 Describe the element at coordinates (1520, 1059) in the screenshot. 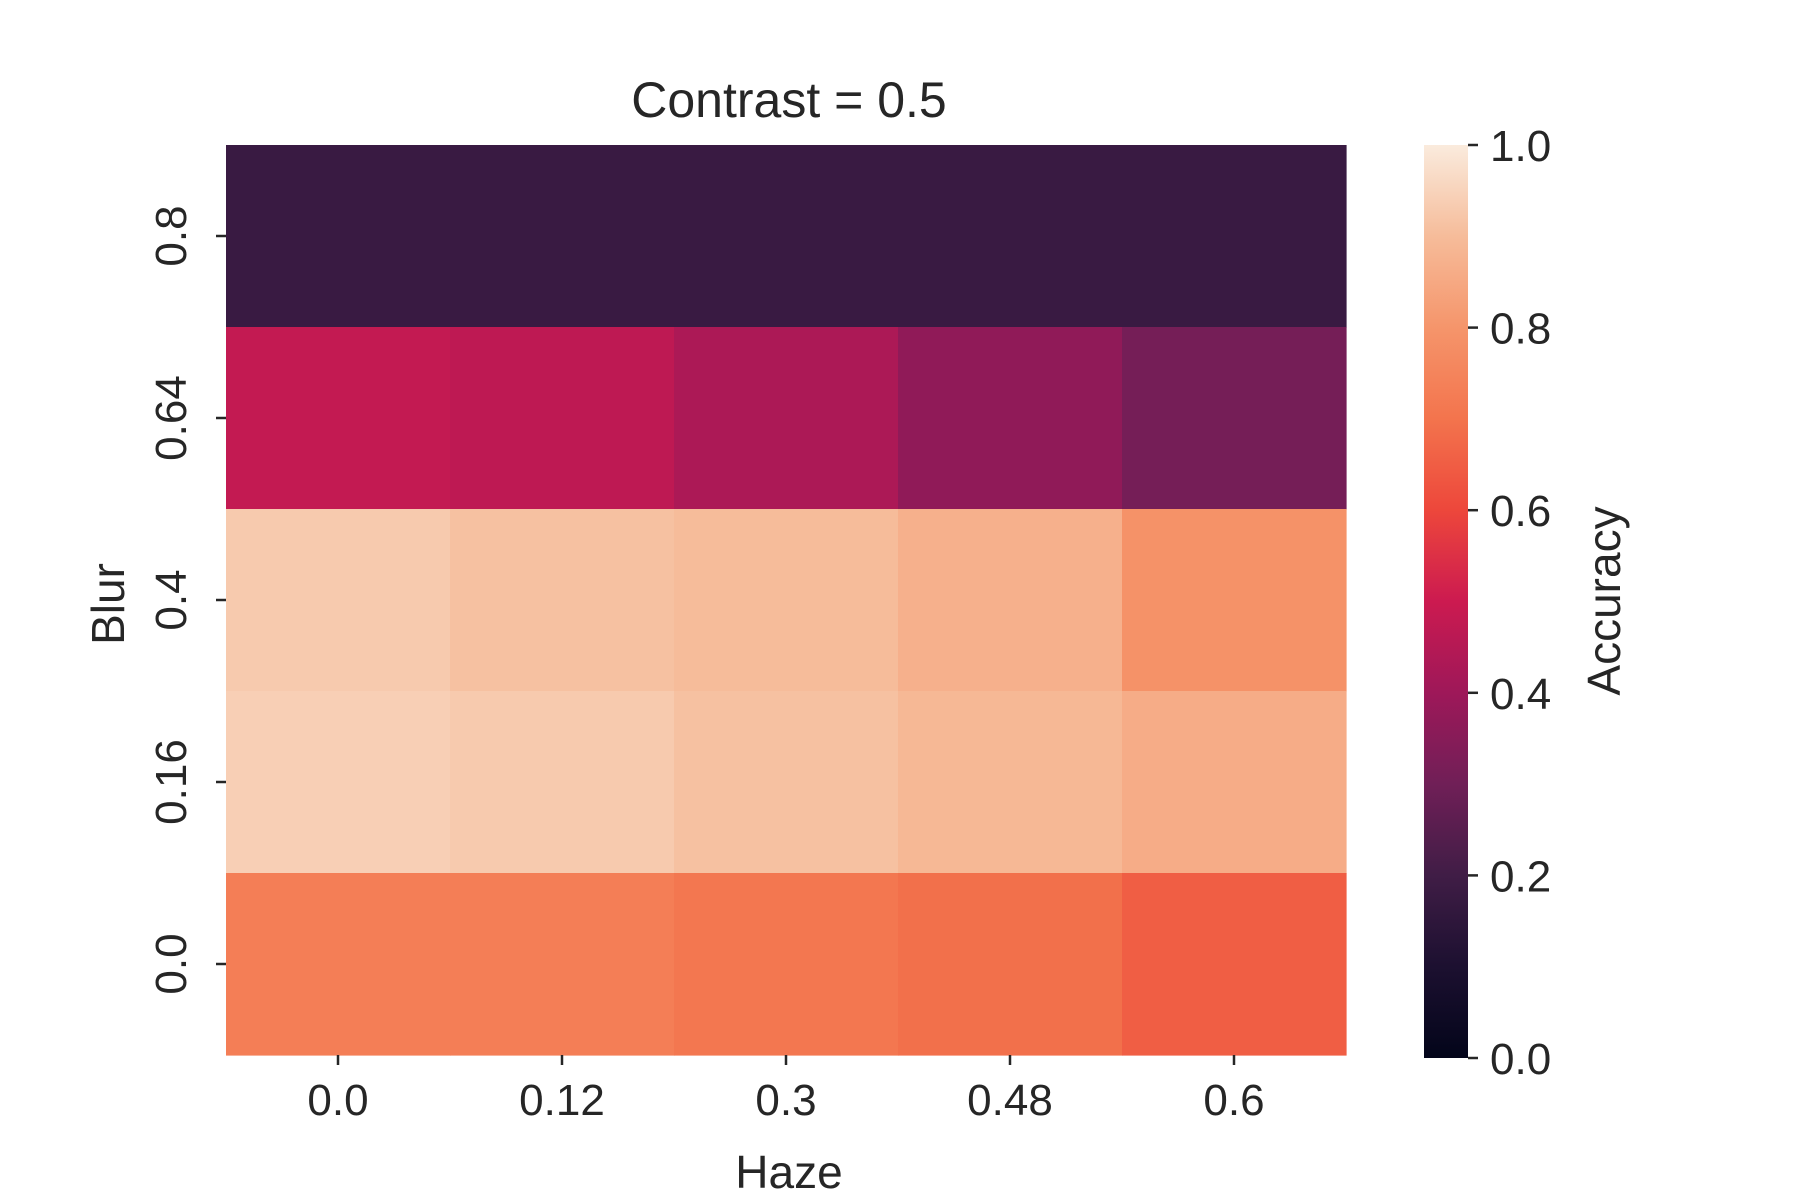

I see `colorbar-tick-label: 0.0` at that location.